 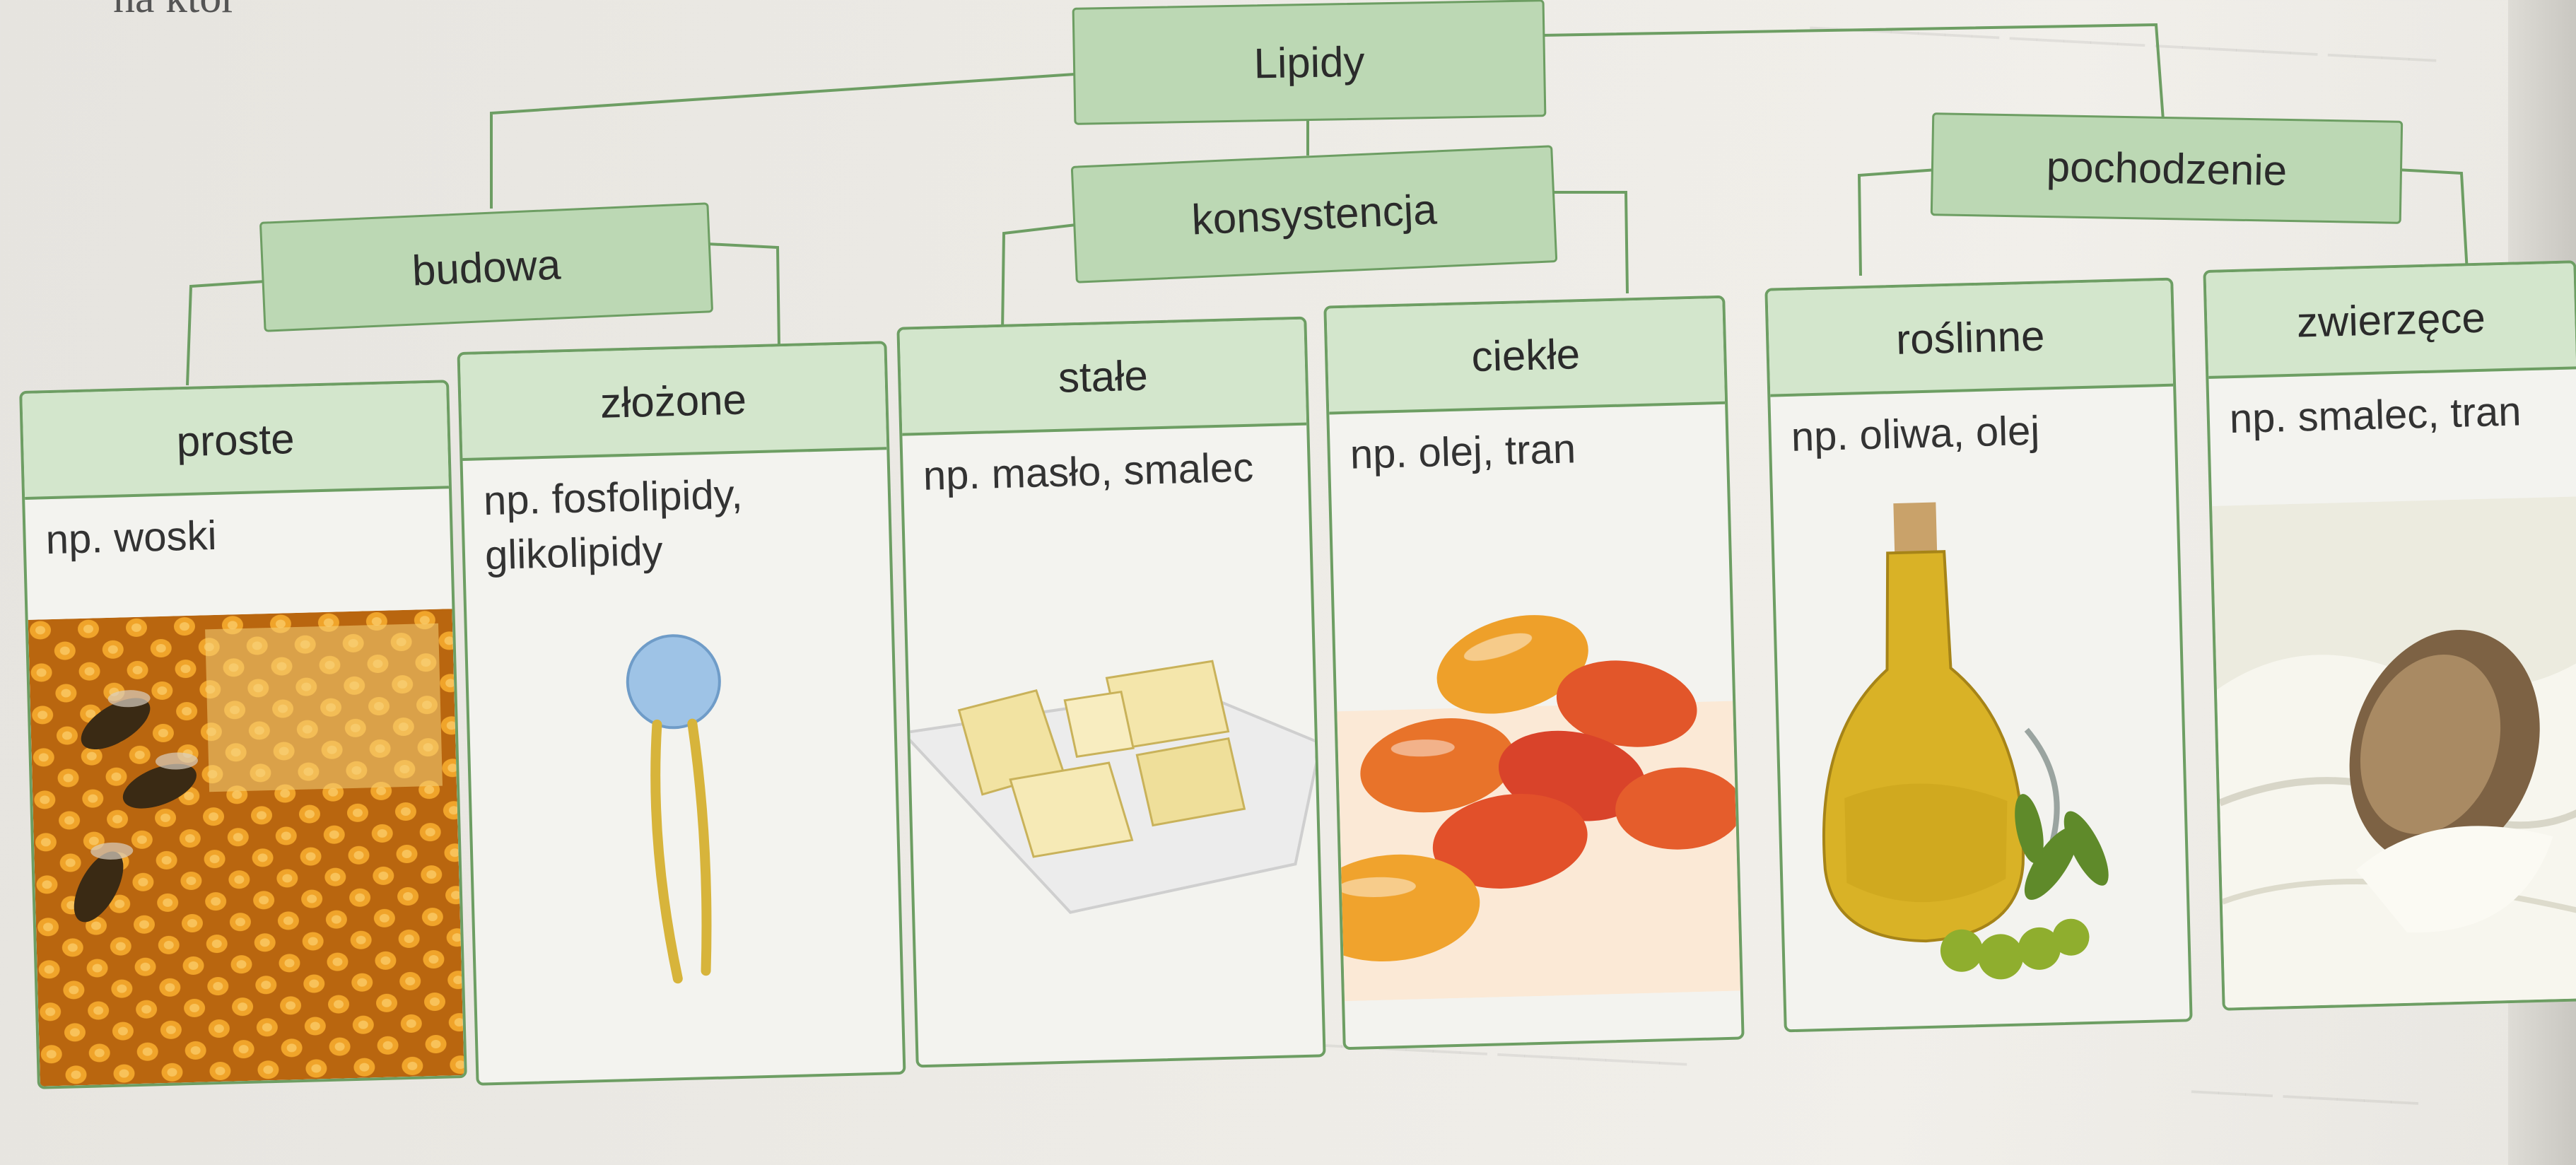 I want to click on card-example-stale: np. masło, smalec, so click(x=1089, y=471).